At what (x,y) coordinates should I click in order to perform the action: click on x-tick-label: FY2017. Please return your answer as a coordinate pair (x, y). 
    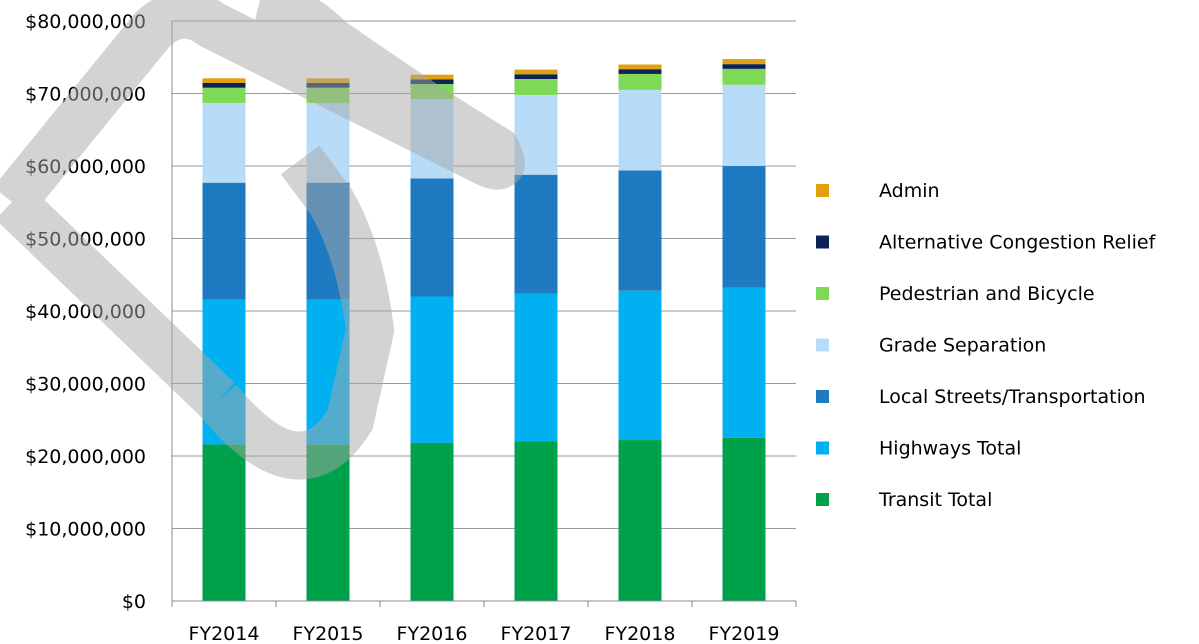
    Looking at the image, I should click on (536, 633).